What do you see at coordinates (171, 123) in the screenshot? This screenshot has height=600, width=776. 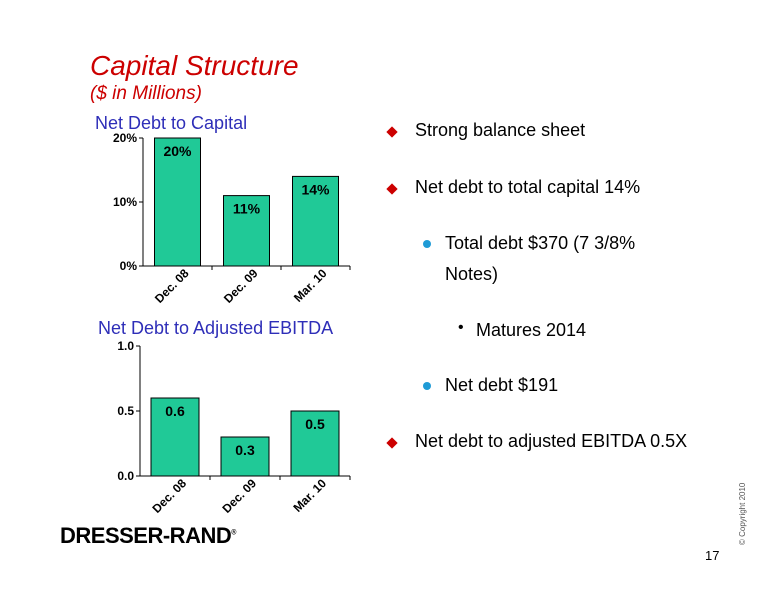 I see `chart1-label: Net Debt to Capital` at bounding box center [171, 123].